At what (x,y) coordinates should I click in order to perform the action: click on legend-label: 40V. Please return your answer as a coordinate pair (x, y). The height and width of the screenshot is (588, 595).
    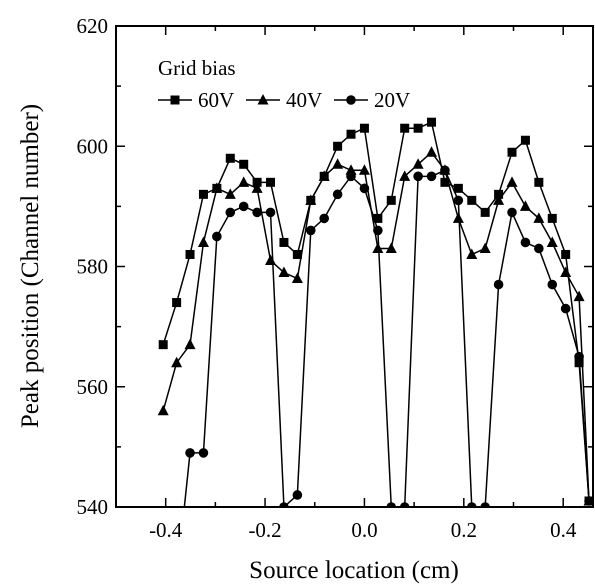
    Looking at the image, I should click on (304, 100).